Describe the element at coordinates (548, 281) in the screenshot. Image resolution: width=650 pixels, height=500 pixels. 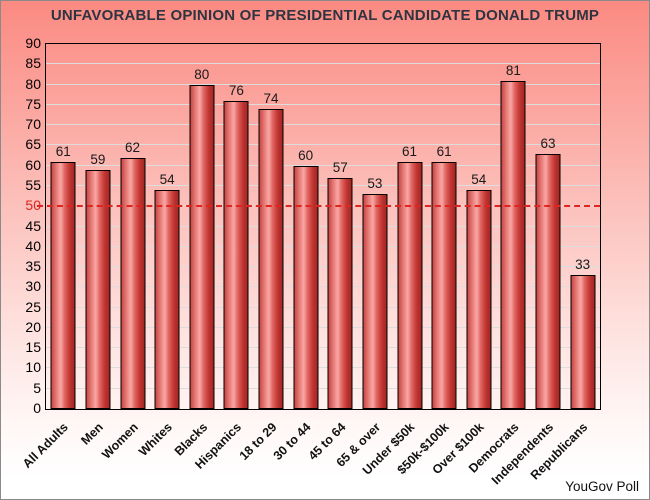
I see `bar-independents` at that location.